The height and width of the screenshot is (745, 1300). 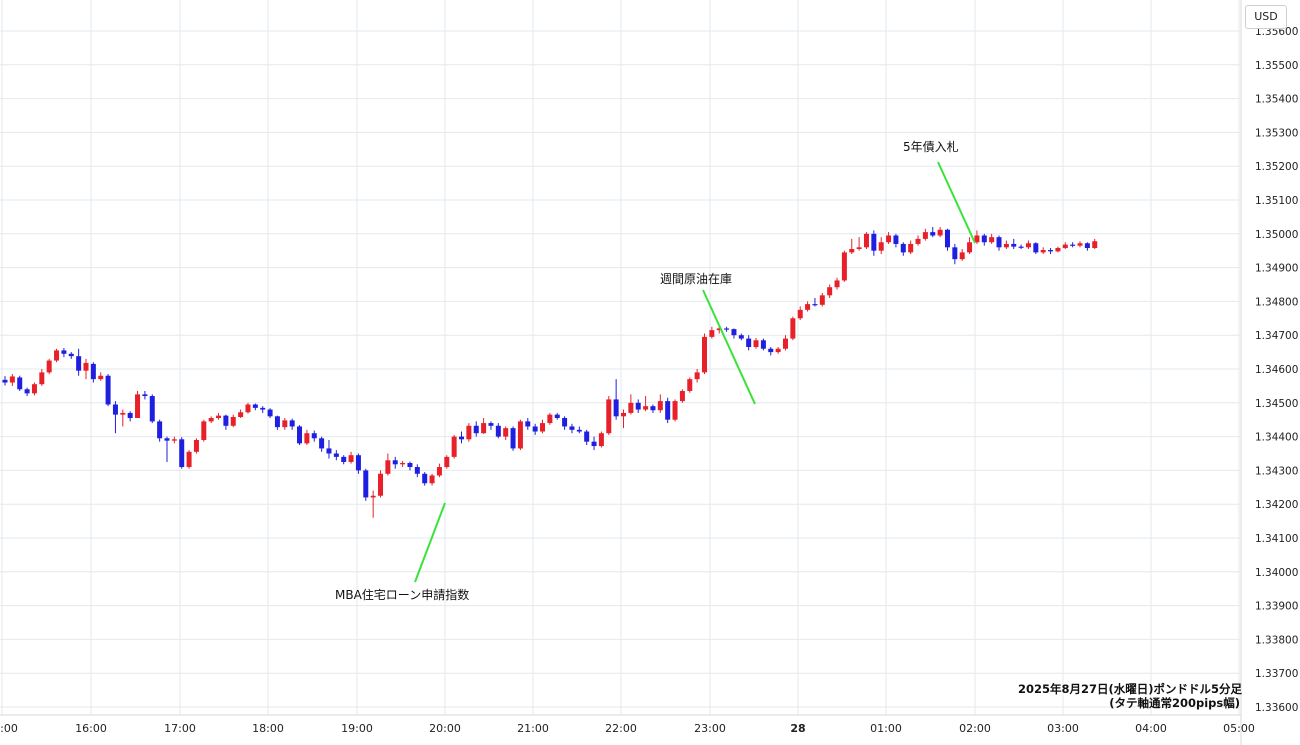 I want to click on y-tick-label: 1.34100, so click(x=1276, y=539).